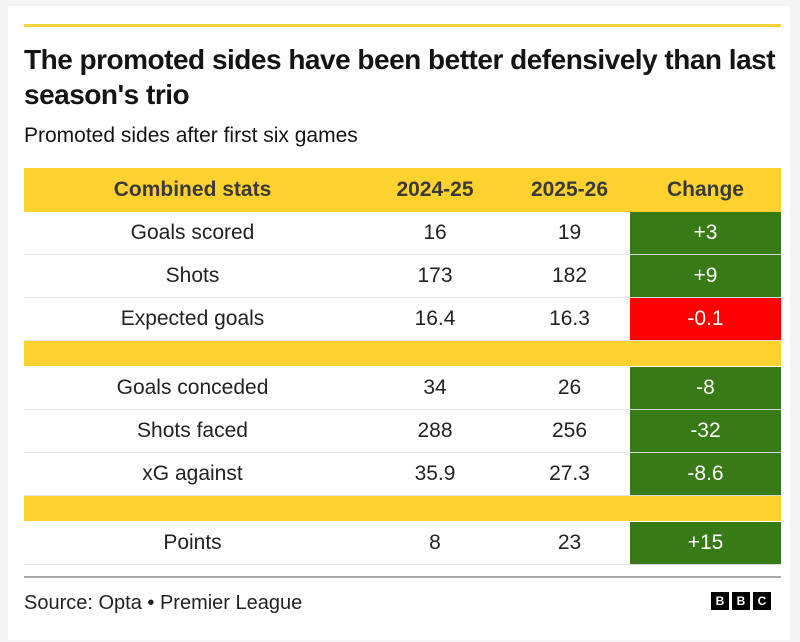 The width and height of the screenshot is (800, 642). I want to click on column-header-2024-25: 2024-25, so click(435, 190).